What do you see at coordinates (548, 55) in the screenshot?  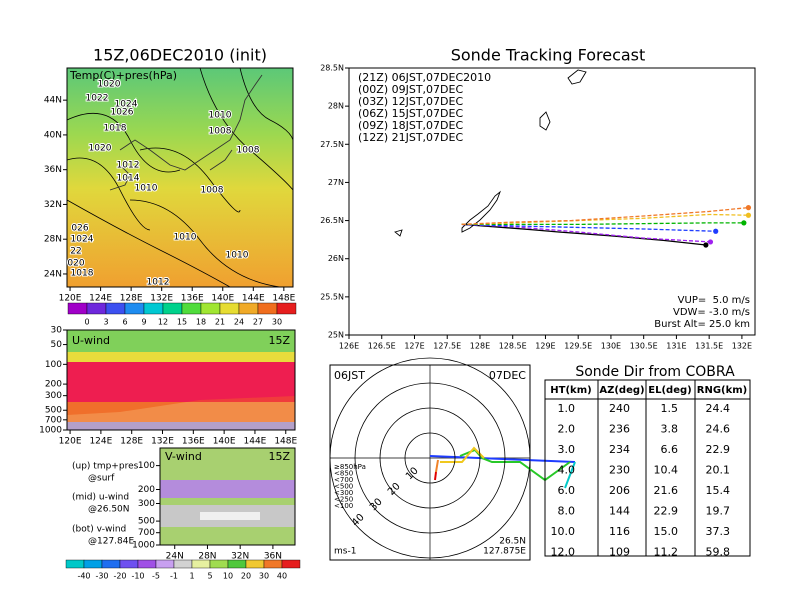 I see `track-title: Sonde Tracking Forecast` at bounding box center [548, 55].